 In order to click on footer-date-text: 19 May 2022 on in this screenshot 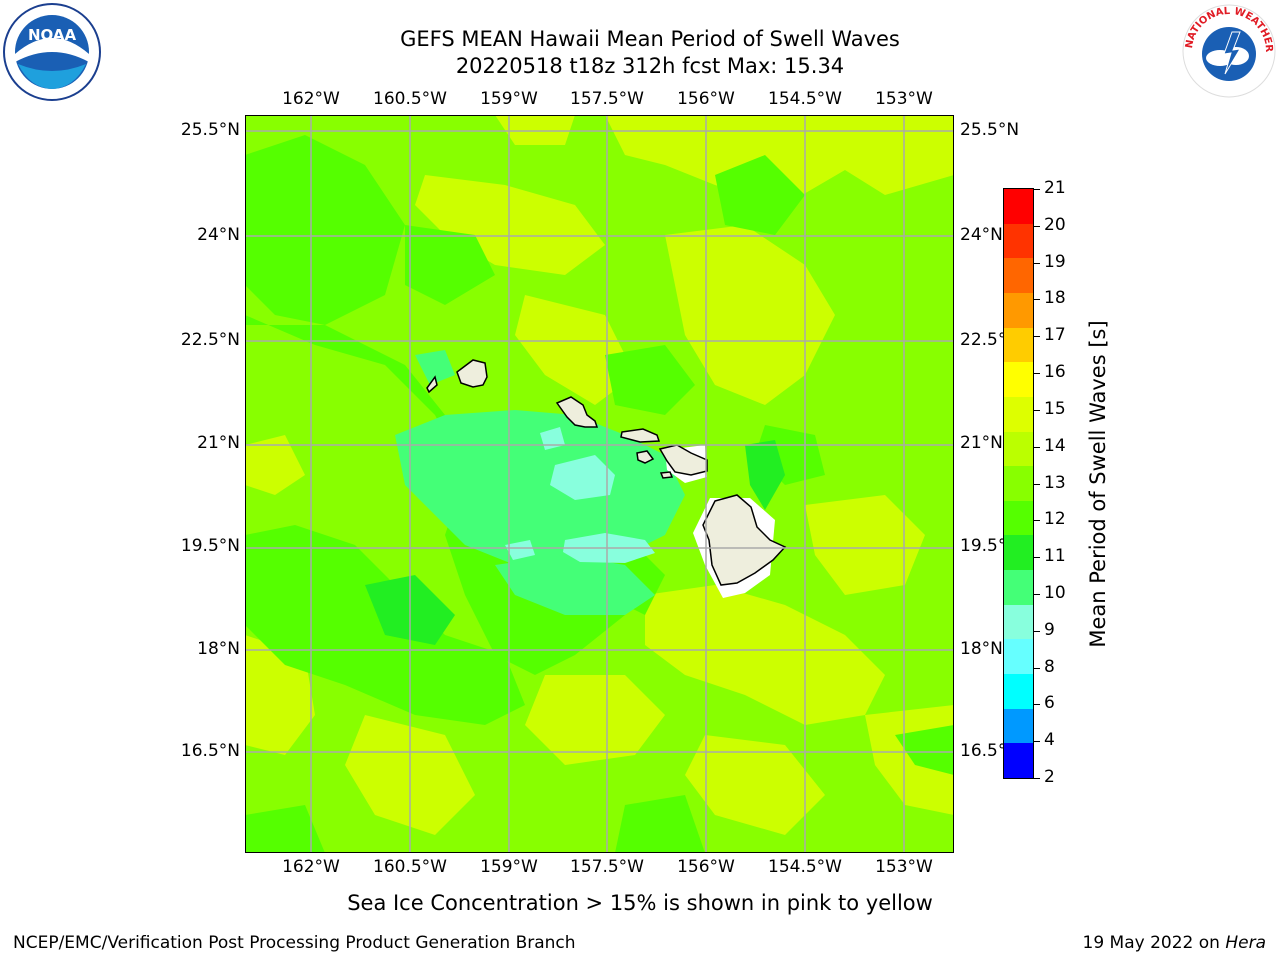, I will do `click(1154, 943)`.